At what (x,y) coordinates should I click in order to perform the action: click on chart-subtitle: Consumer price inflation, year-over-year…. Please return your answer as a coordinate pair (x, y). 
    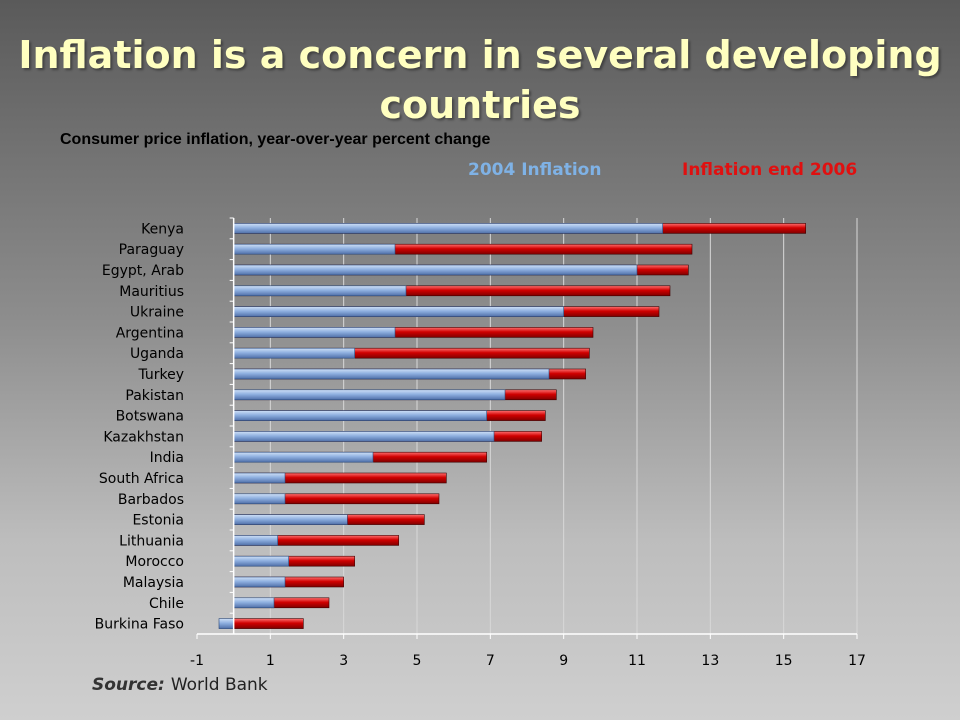
    Looking at the image, I should click on (275, 139).